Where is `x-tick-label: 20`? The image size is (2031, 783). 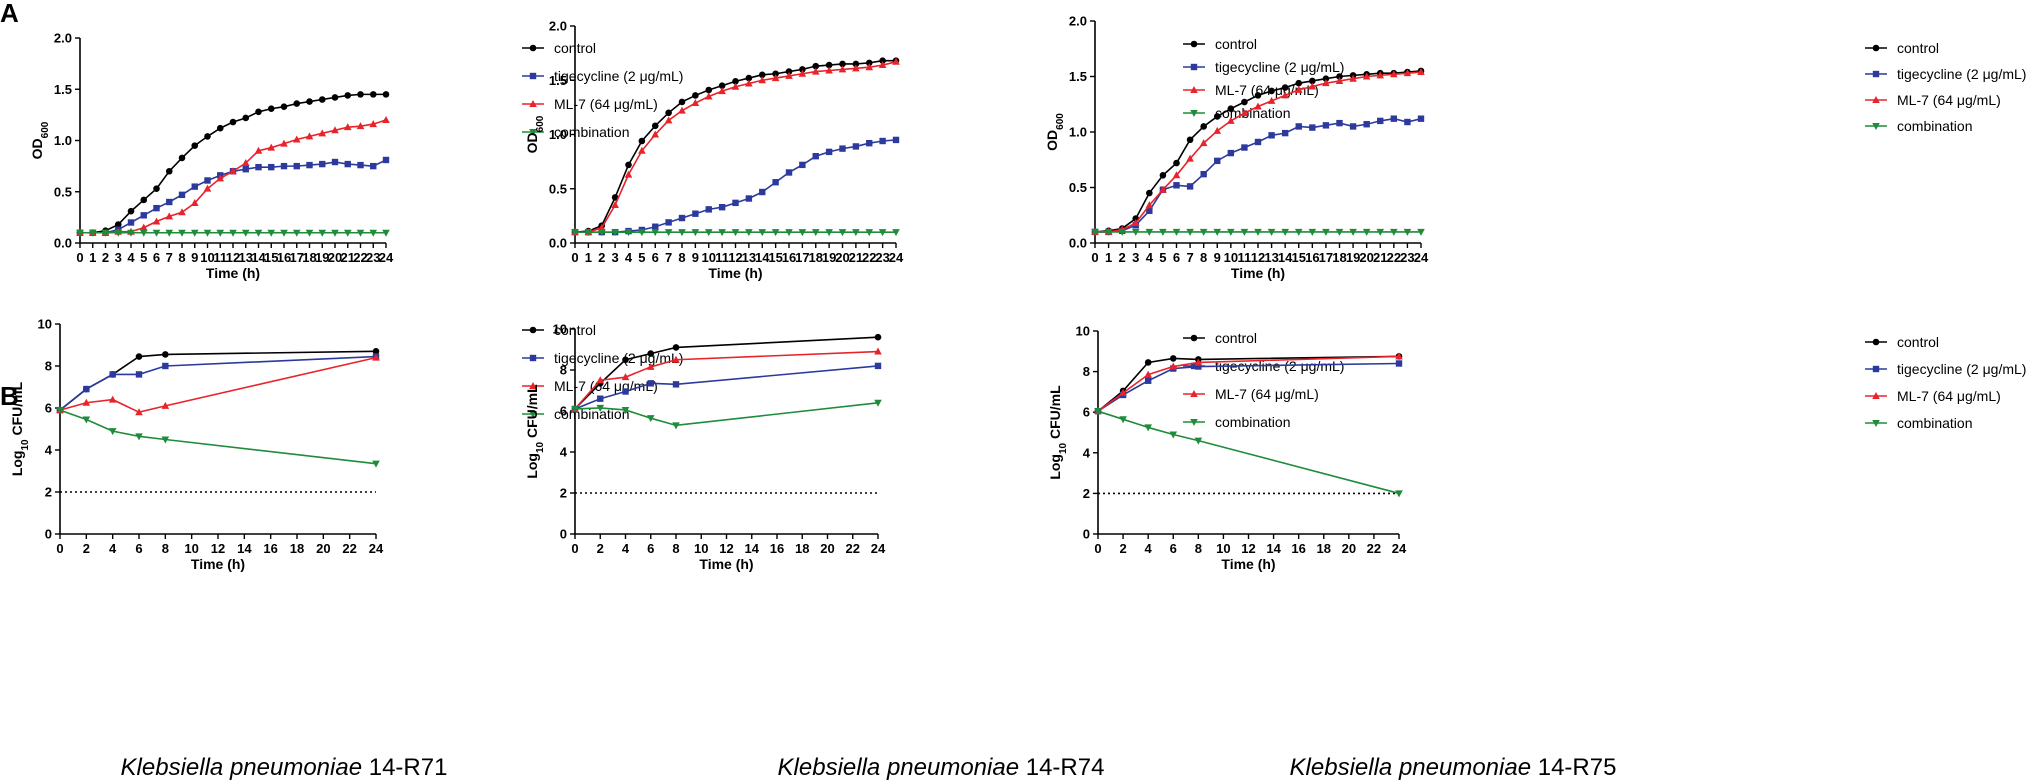
x-tick-label: 20 is located at coordinates (842, 257).